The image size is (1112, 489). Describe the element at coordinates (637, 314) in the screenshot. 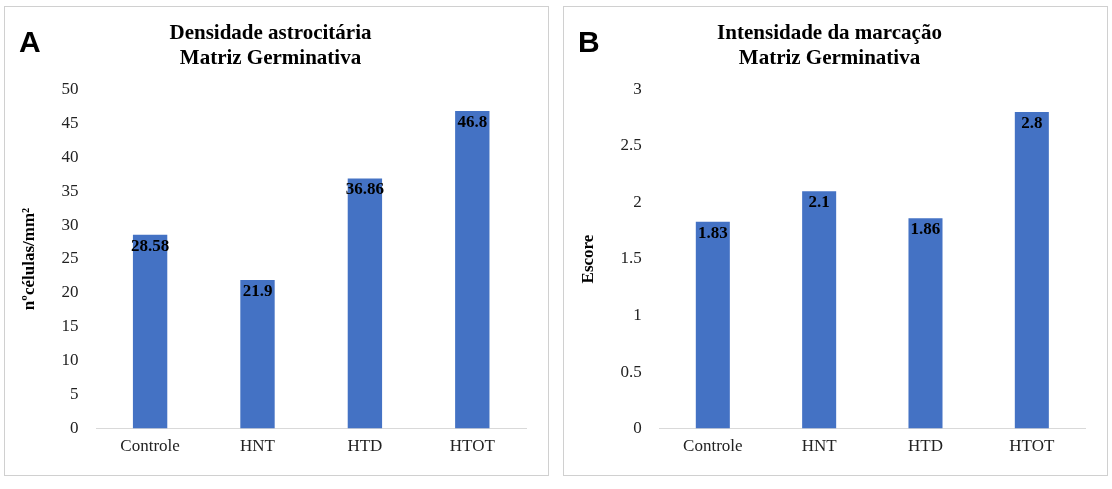

I see `y-tick-label: 1` at that location.